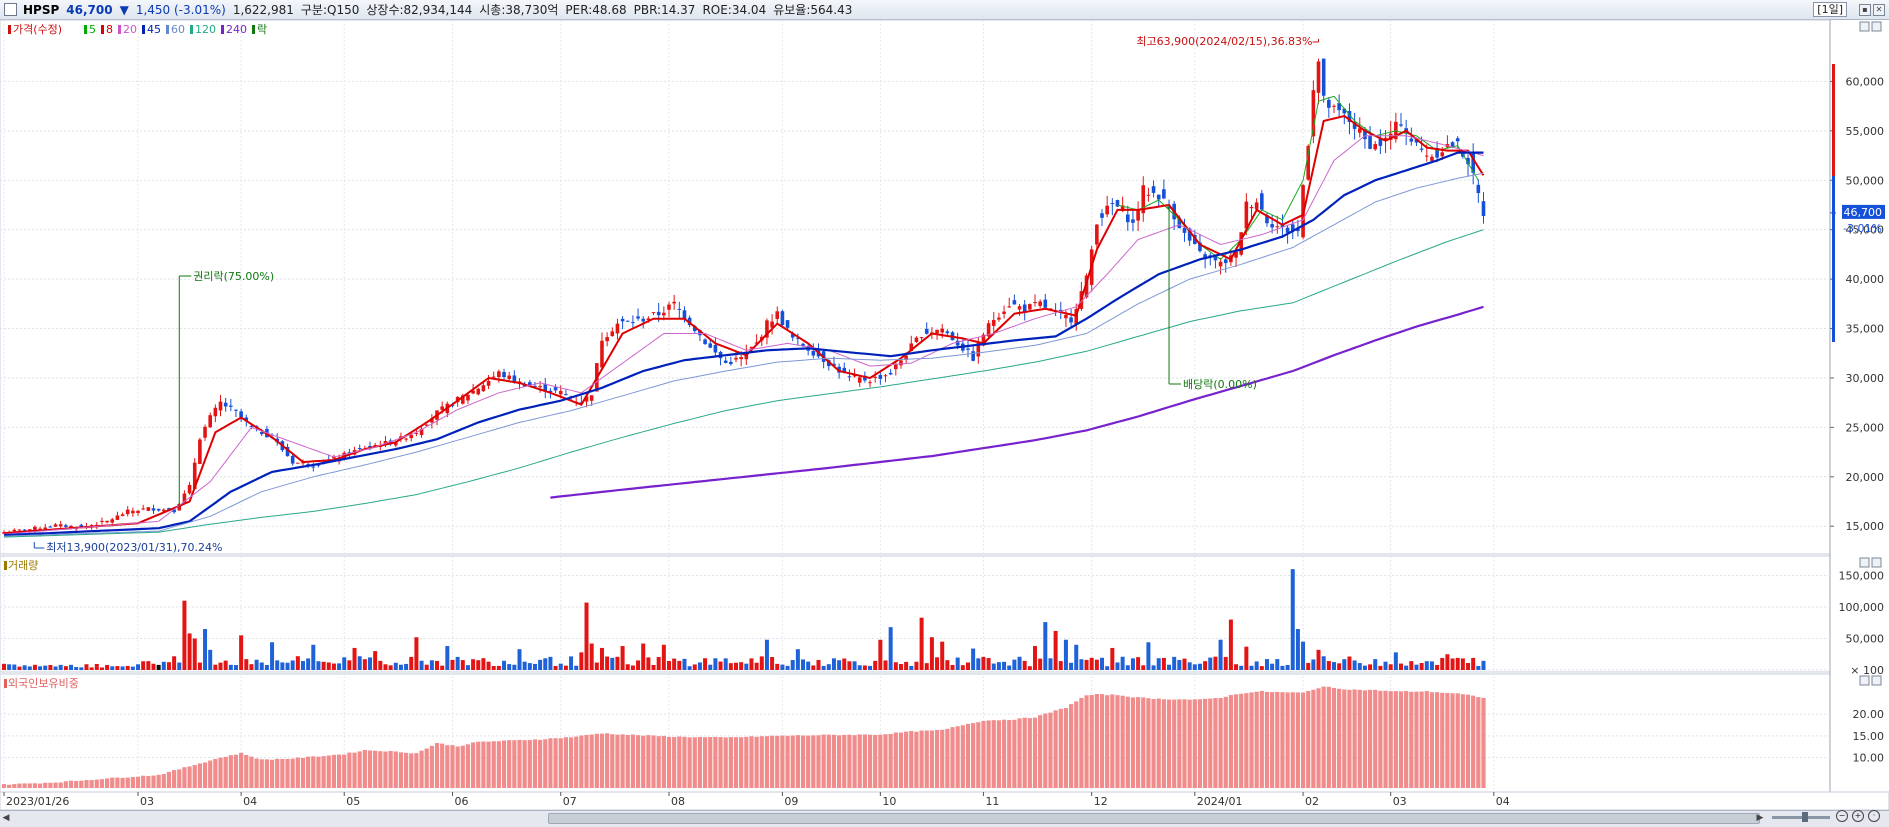 Image resolution: width=1889 pixels, height=827 pixels. What do you see at coordinates (1879, 9) in the screenshot?
I see `close-icon: ✕` at bounding box center [1879, 9].